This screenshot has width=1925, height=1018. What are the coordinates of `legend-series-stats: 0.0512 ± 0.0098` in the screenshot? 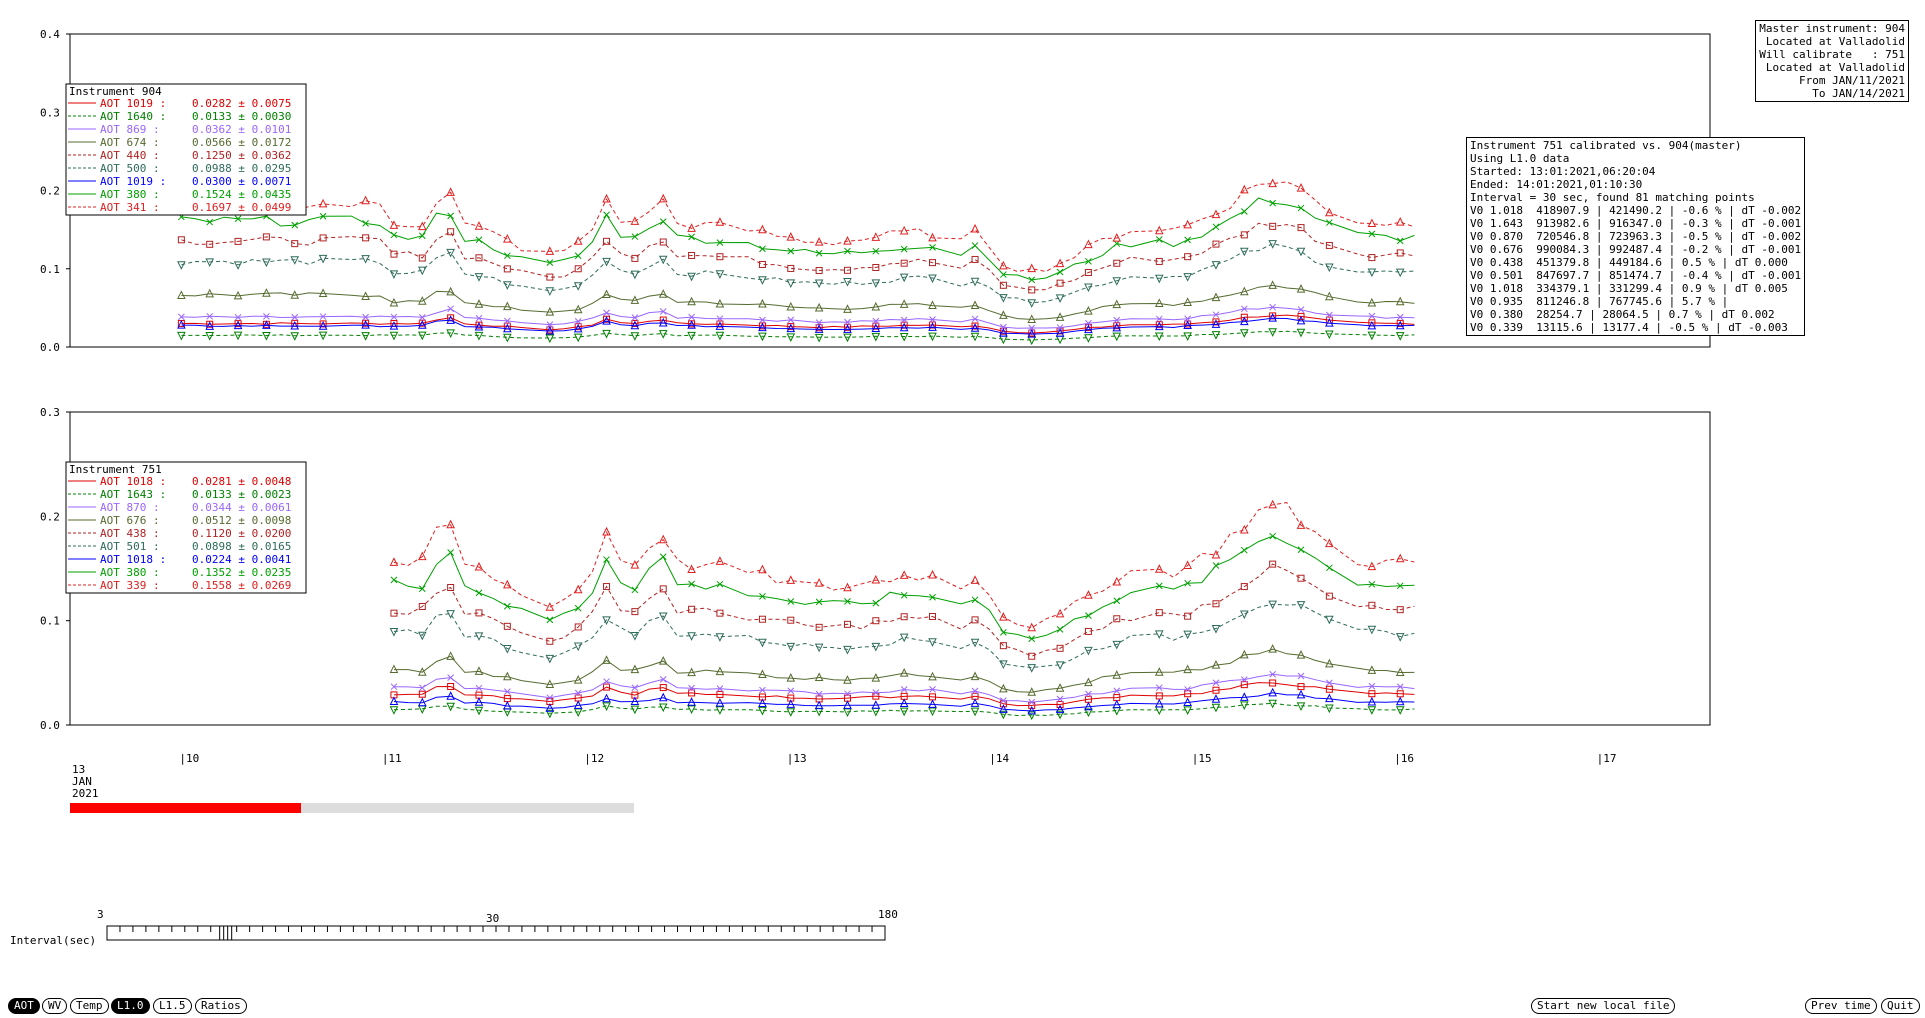 It's located at (241, 520).